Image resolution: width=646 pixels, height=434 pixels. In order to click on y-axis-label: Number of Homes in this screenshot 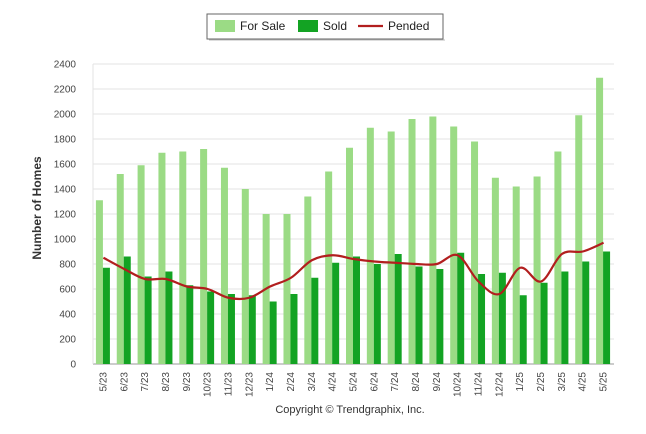, I will do `click(37, 208)`.